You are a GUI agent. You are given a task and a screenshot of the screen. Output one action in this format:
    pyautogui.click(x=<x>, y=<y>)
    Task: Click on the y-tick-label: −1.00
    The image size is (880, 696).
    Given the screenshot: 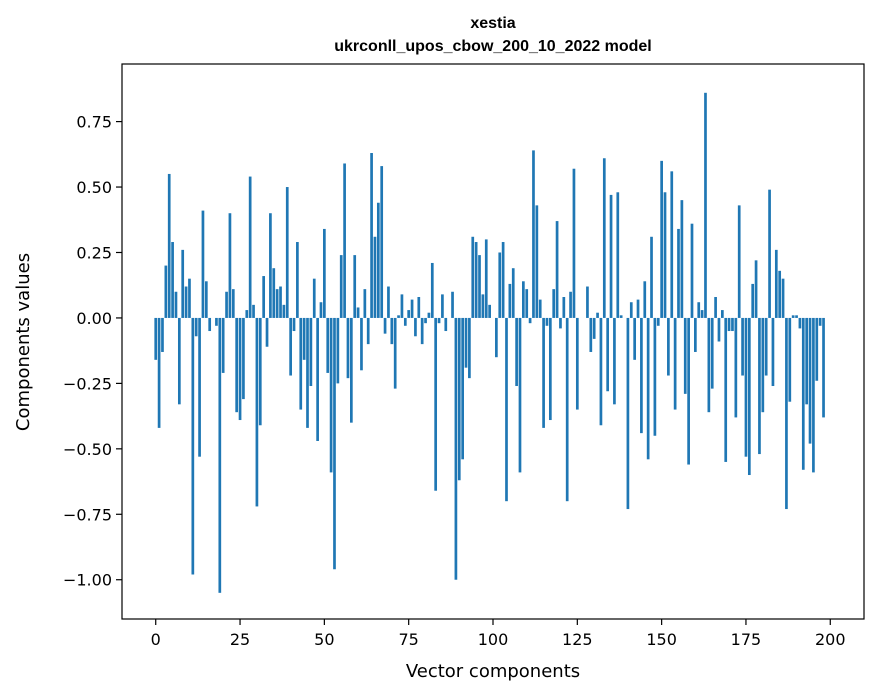 What is the action you would take?
    pyautogui.click(x=87, y=580)
    